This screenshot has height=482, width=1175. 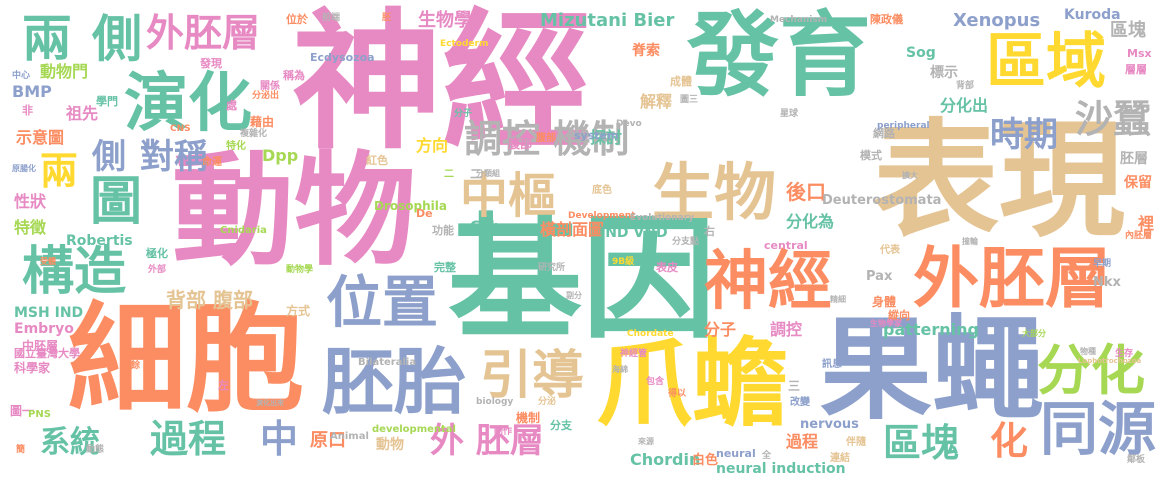 What do you see at coordinates (781, 469) in the screenshot?
I see `word: neural induction` at bounding box center [781, 469].